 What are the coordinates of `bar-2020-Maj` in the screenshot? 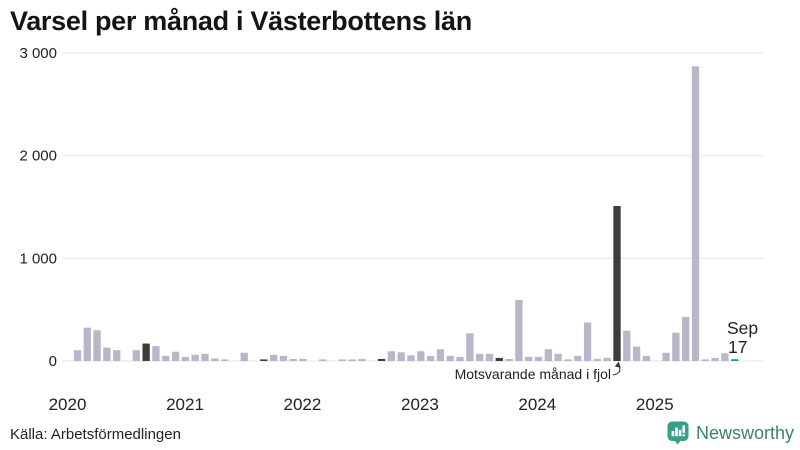 It's located at (107, 354).